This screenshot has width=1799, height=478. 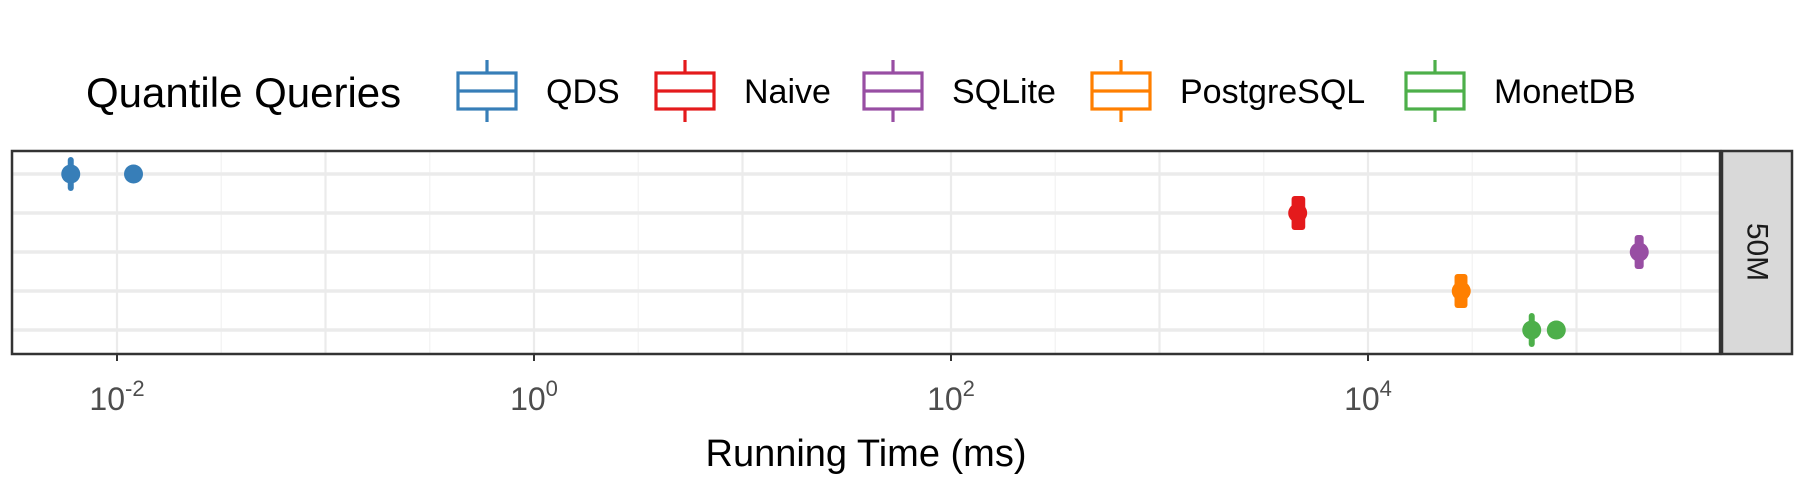 I want to click on x-tick-label: 10⁻², so click(x=116, y=396).